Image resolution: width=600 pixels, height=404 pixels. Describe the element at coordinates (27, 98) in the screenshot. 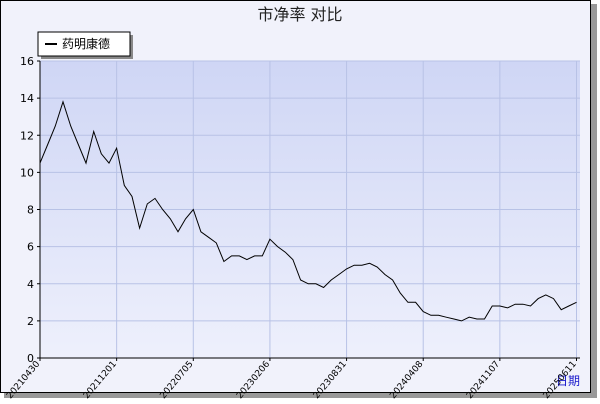

I see `y-tick-label: 14` at that location.